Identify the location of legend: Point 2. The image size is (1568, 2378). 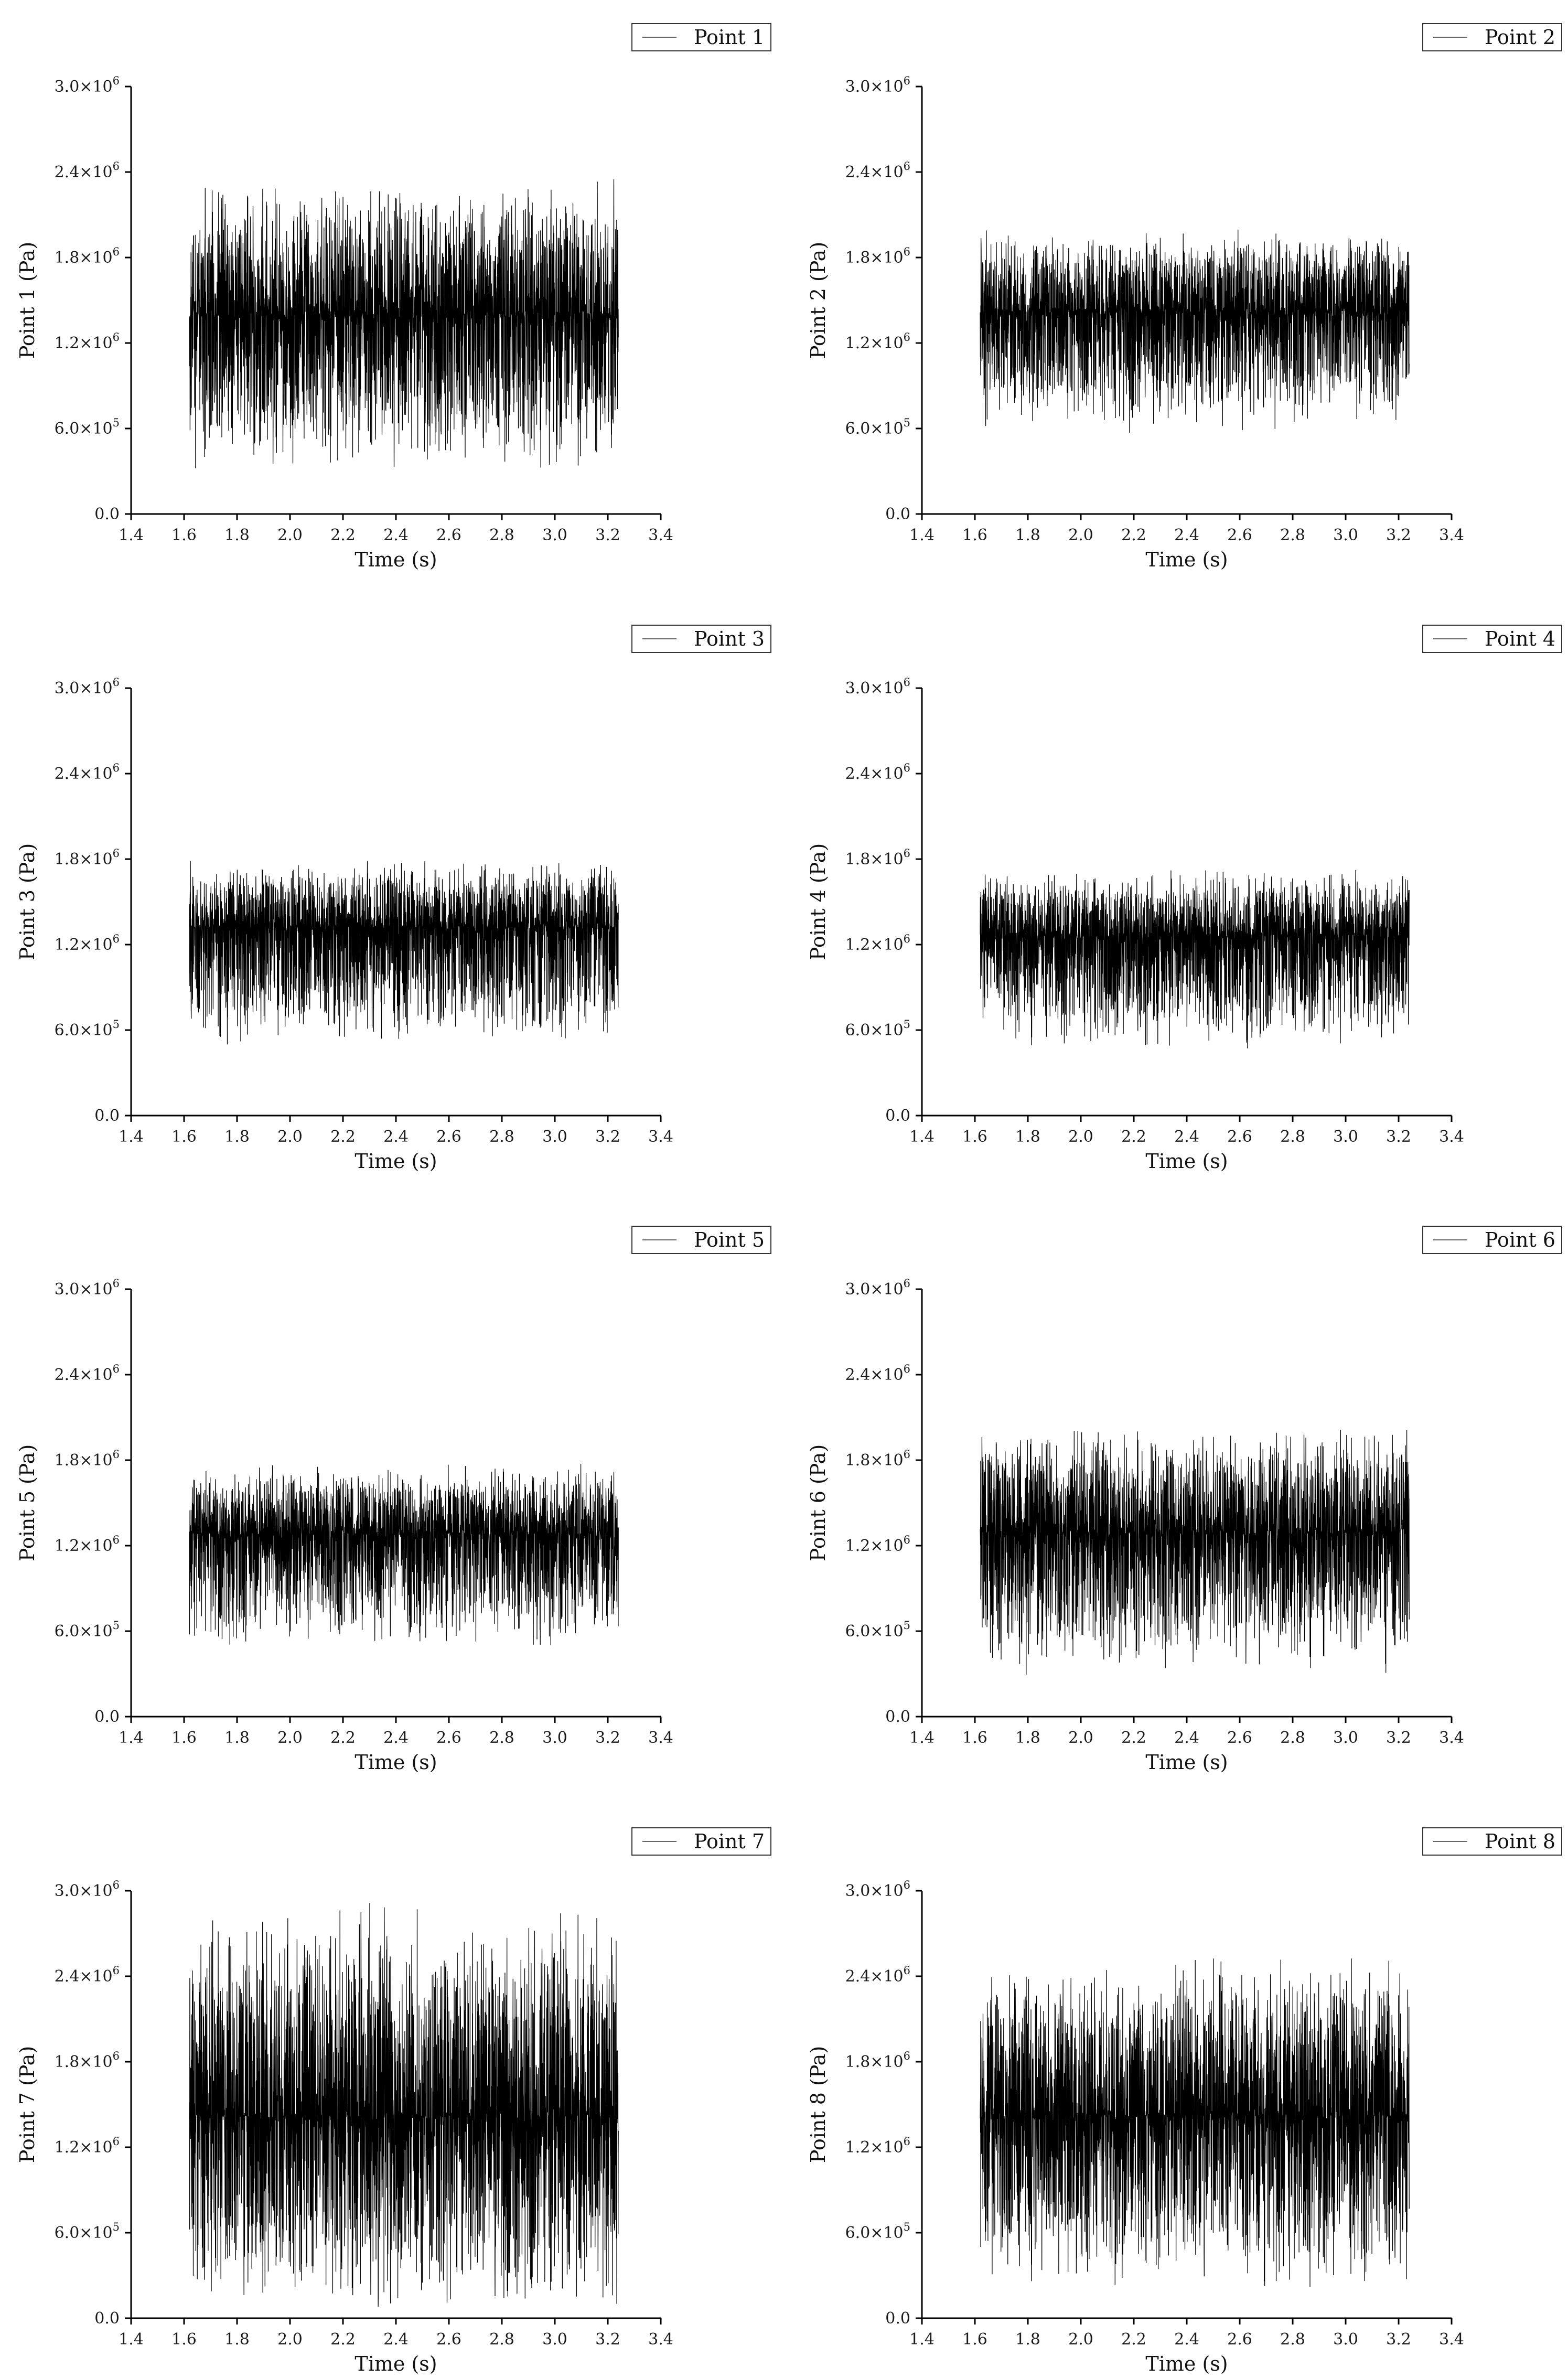
(1492, 37).